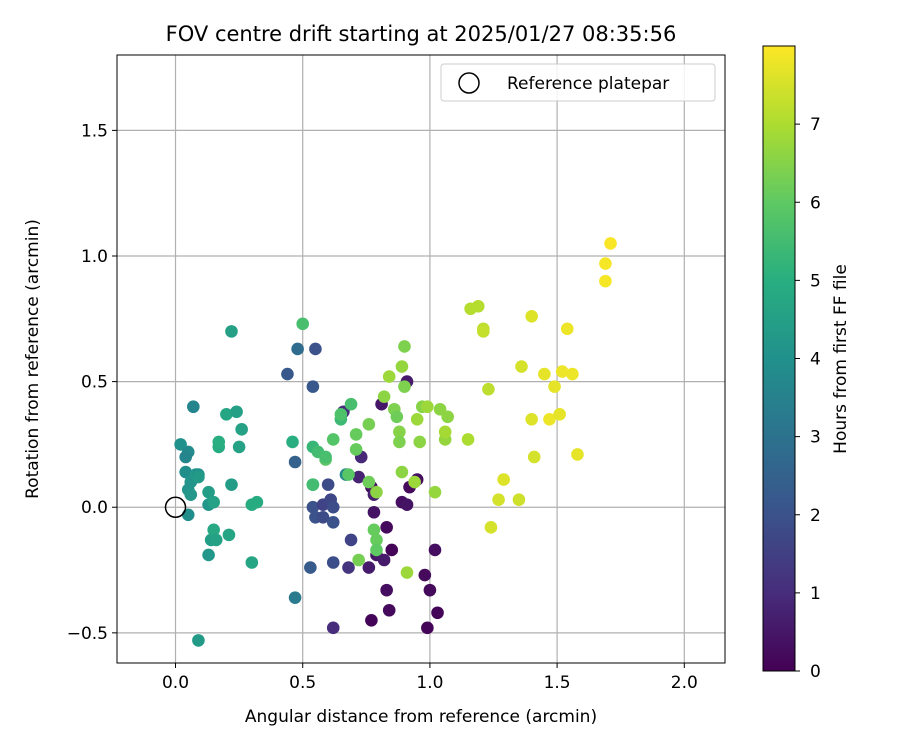 Image resolution: width=900 pixels, height=750 pixels. What do you see at coordinates (808, 398) in the screenshot?
I see `colorbar-ticks: 0 1 2 3 4 5 6 7` at bounding box center [808, 398].